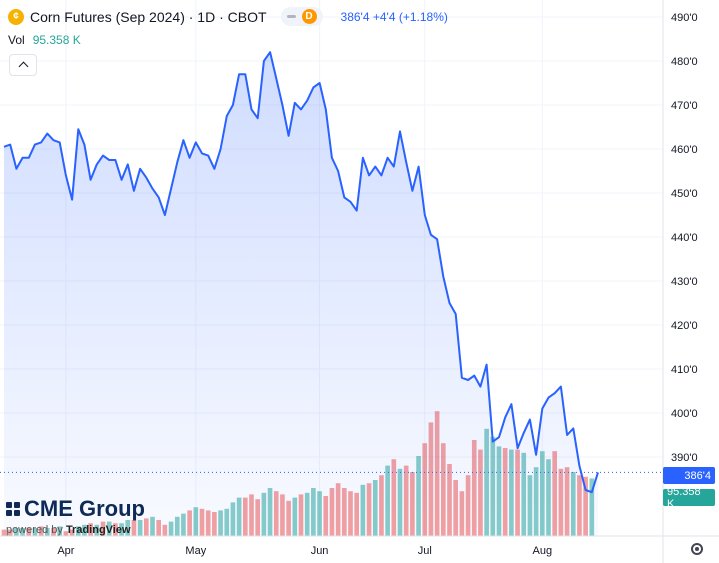 The image size is (719, 563). I want to click on collapse-legend-button, so click(23, 65).